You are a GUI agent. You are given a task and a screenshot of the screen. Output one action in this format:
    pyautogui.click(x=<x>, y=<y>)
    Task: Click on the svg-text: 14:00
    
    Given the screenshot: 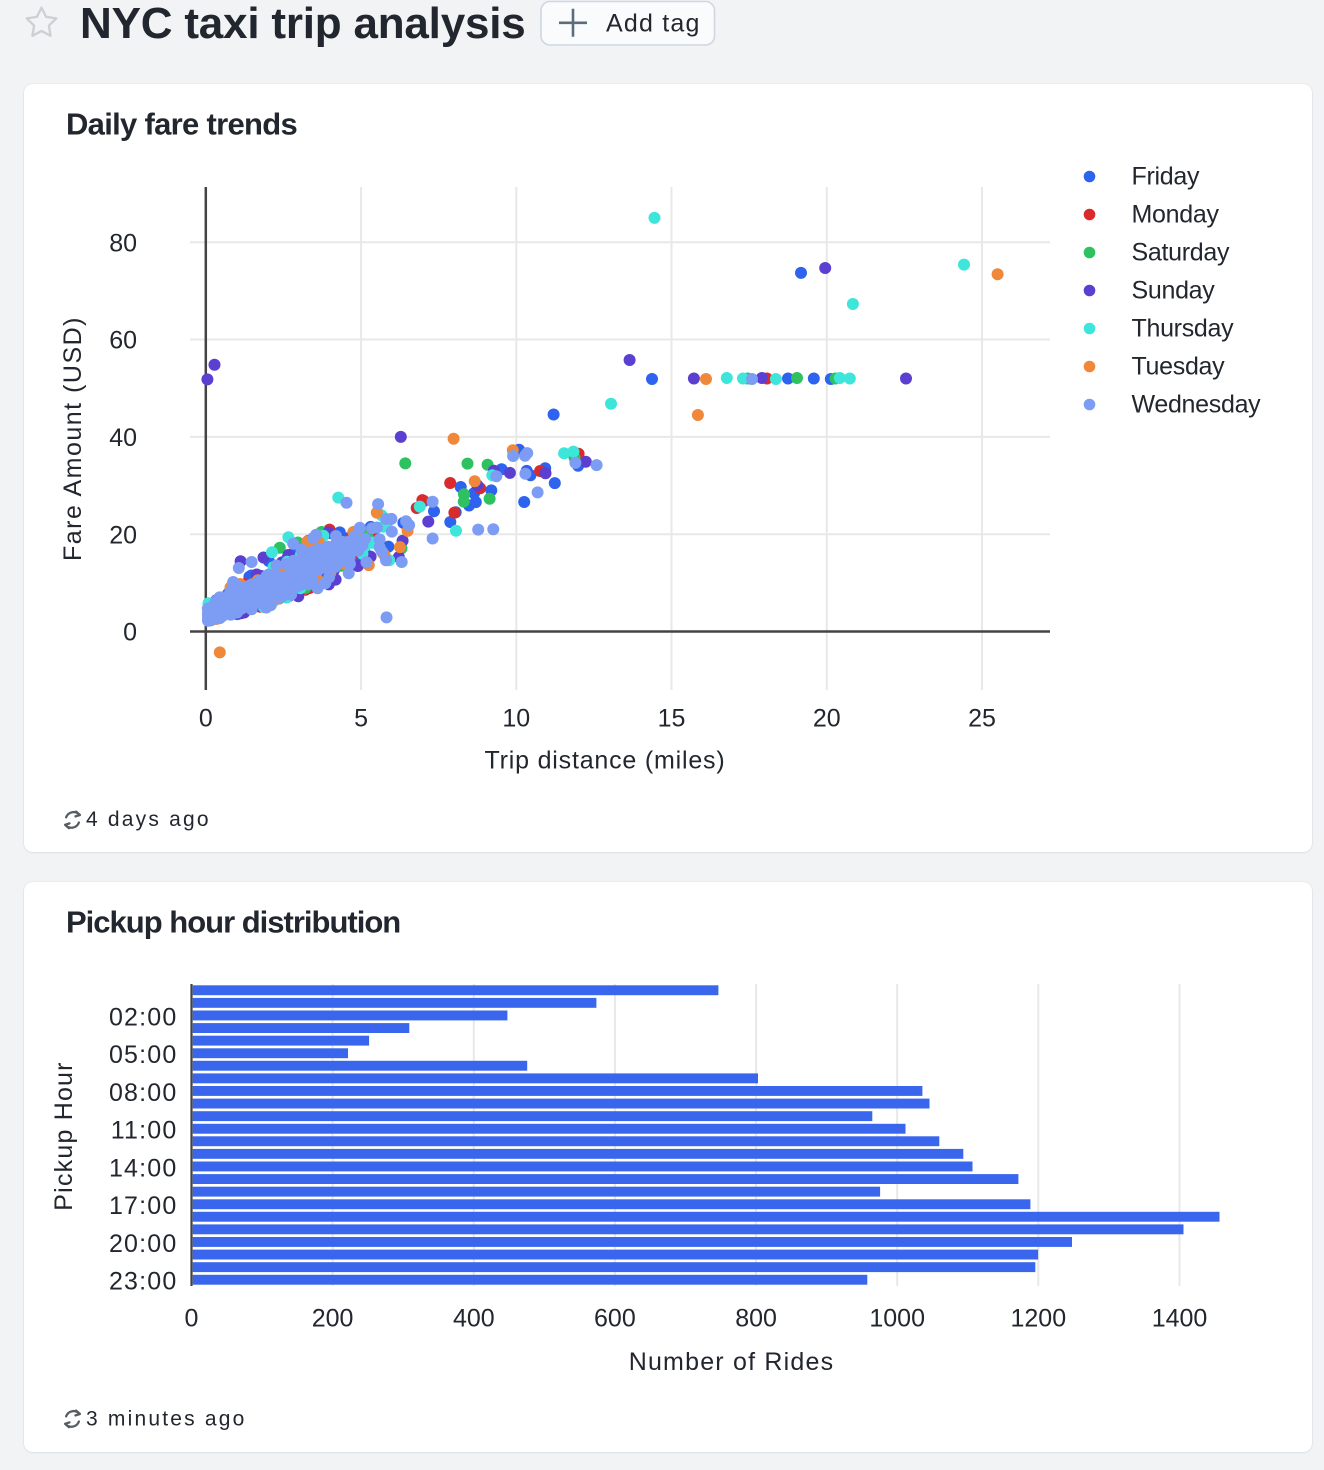 What is the action you would take?
    pyautogui.click(x=143, y=1169)
    